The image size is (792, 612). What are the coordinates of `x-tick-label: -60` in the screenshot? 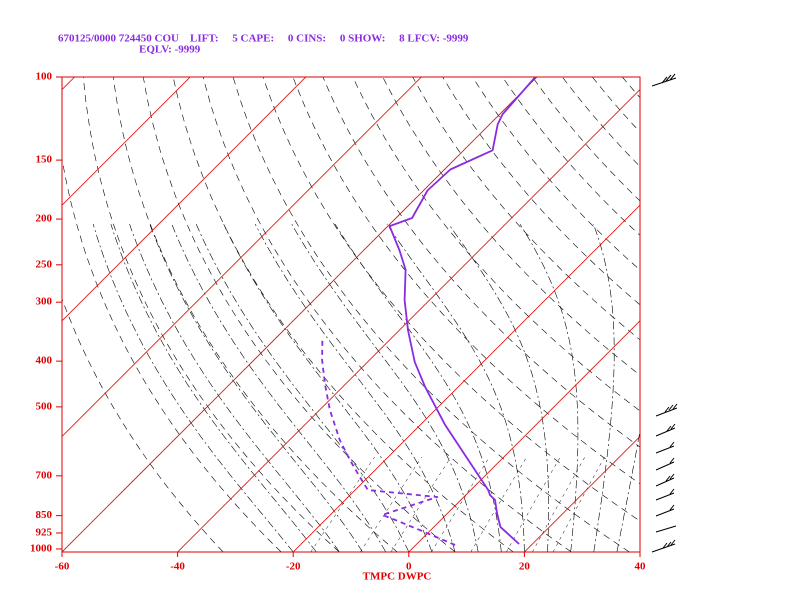 It's located at (62, 567).